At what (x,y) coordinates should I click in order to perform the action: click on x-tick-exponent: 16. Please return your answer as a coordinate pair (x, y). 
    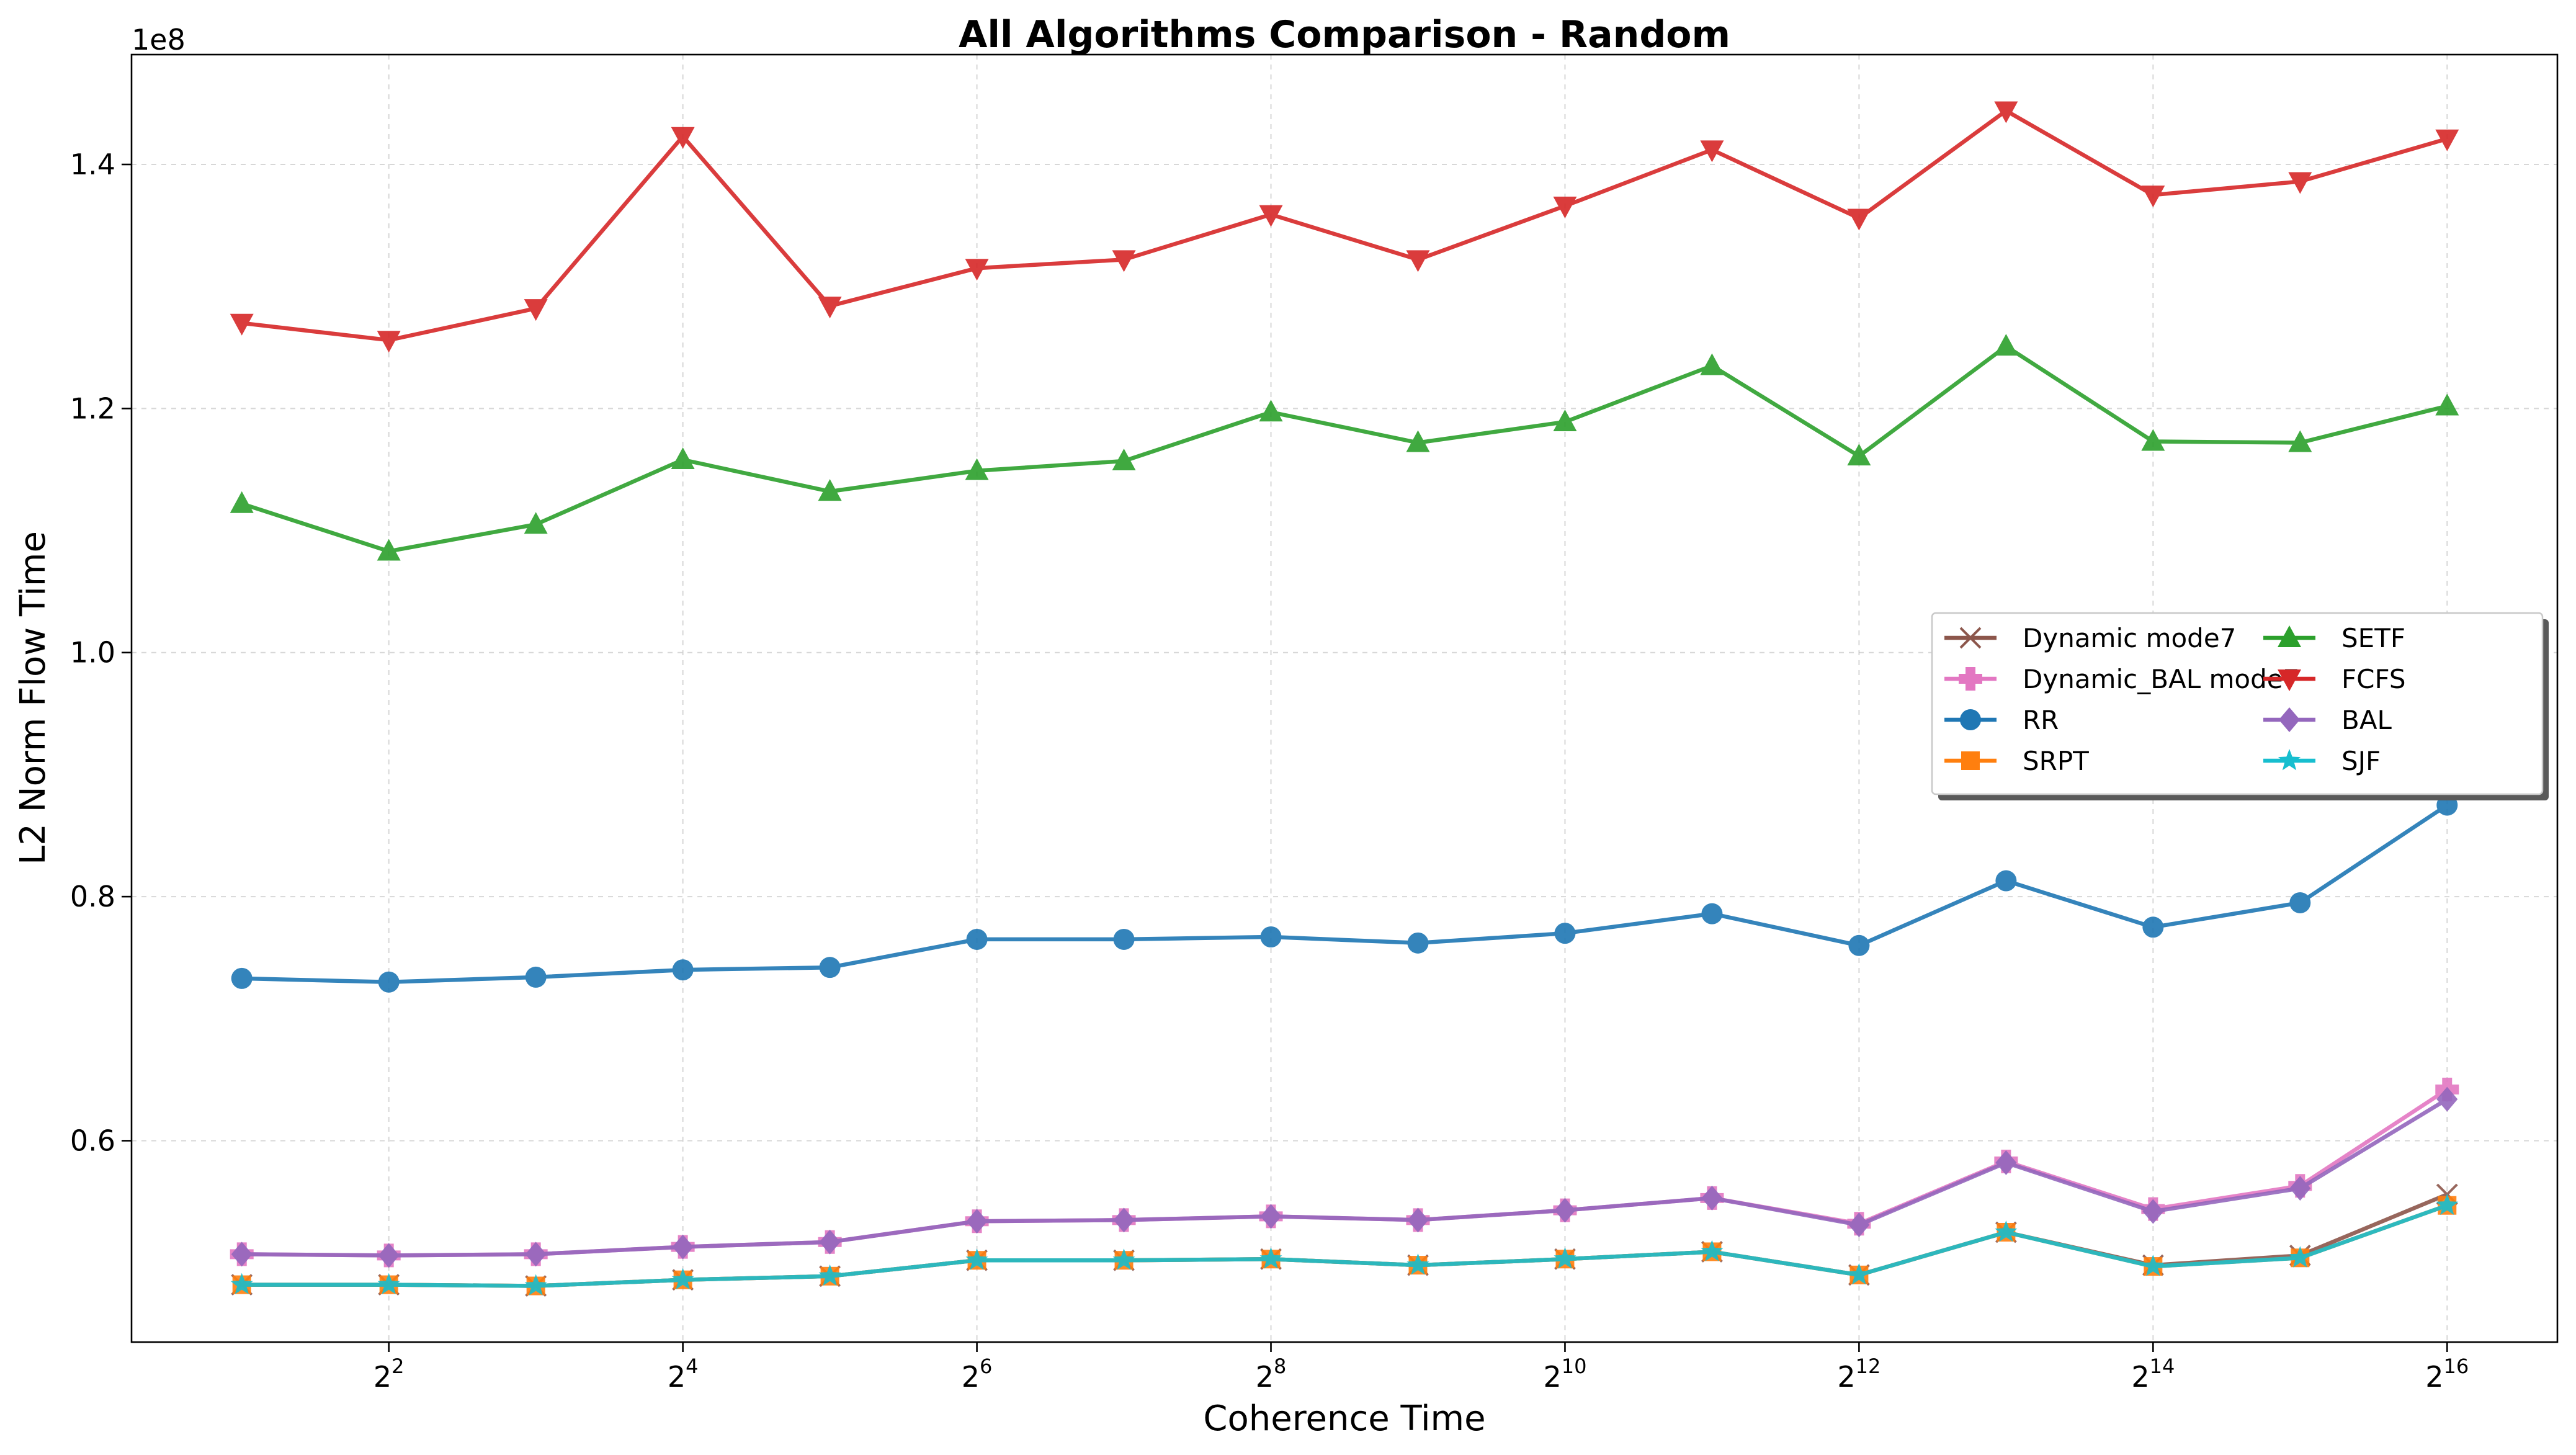
    Looking at the image, I should click on (2456, 1366).